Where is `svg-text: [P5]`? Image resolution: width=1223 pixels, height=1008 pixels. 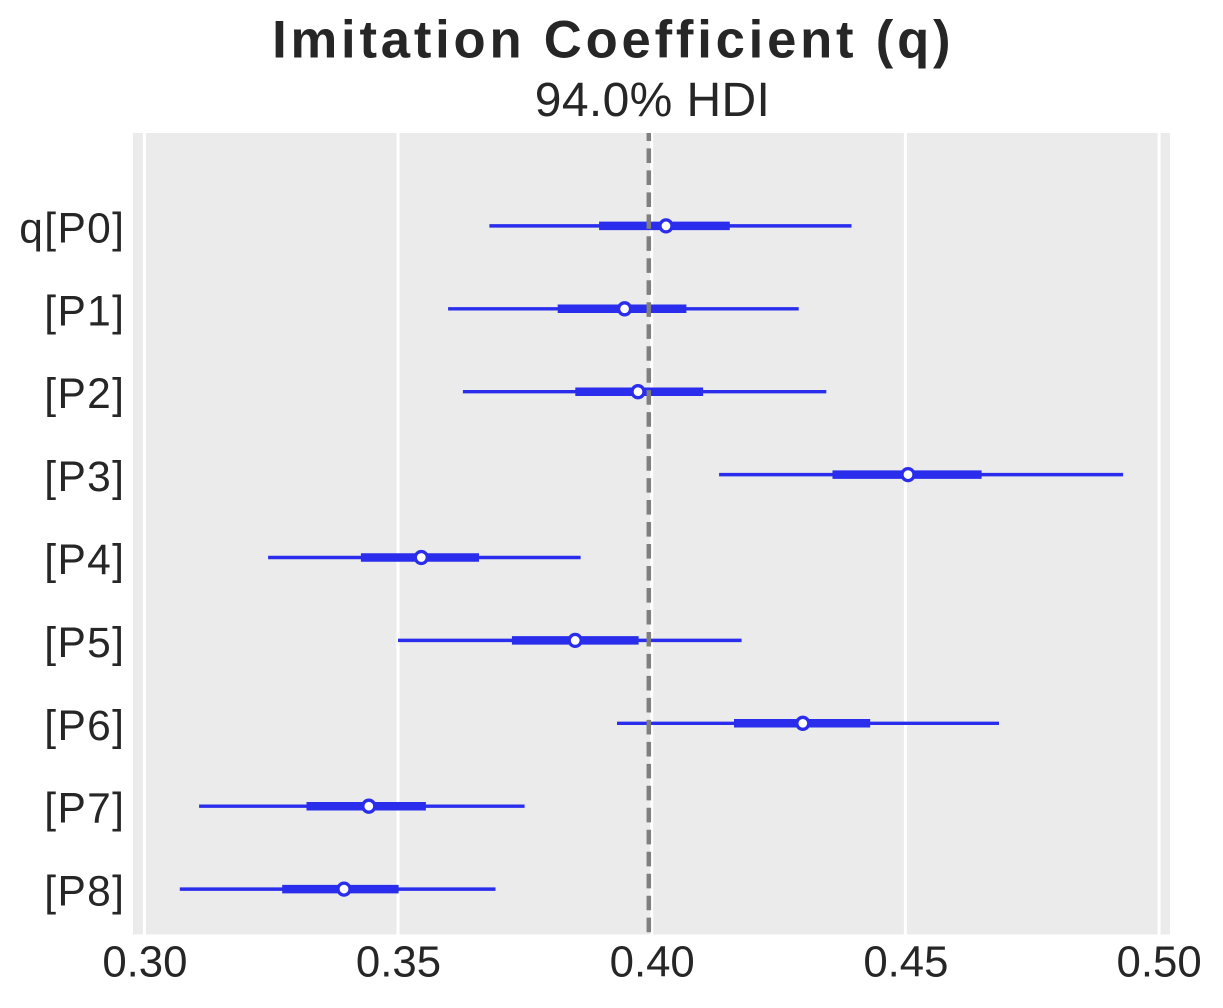 svg-text: [P5] is located at coordinates (84, 643).